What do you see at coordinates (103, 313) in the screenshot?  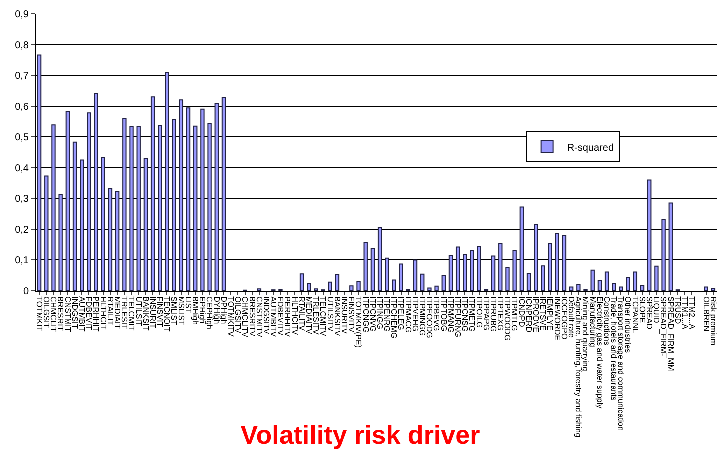 I see `x-tick-label: HLTHCIT` at bounding box center [103, 313].